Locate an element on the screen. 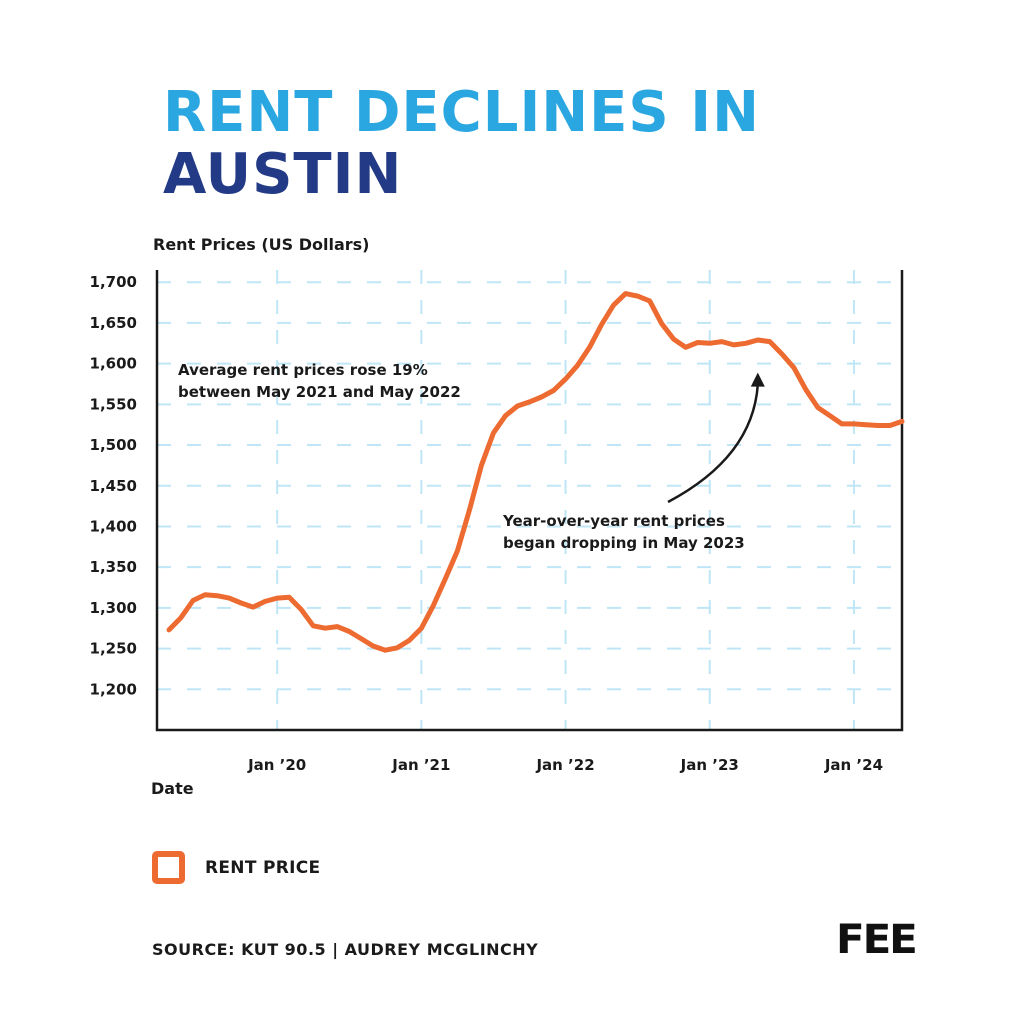 Image resolution: width=1024 pixels, height=1024 pixels. x-tick-label-2: Jan ’22 is located at coordinates (564, 765).